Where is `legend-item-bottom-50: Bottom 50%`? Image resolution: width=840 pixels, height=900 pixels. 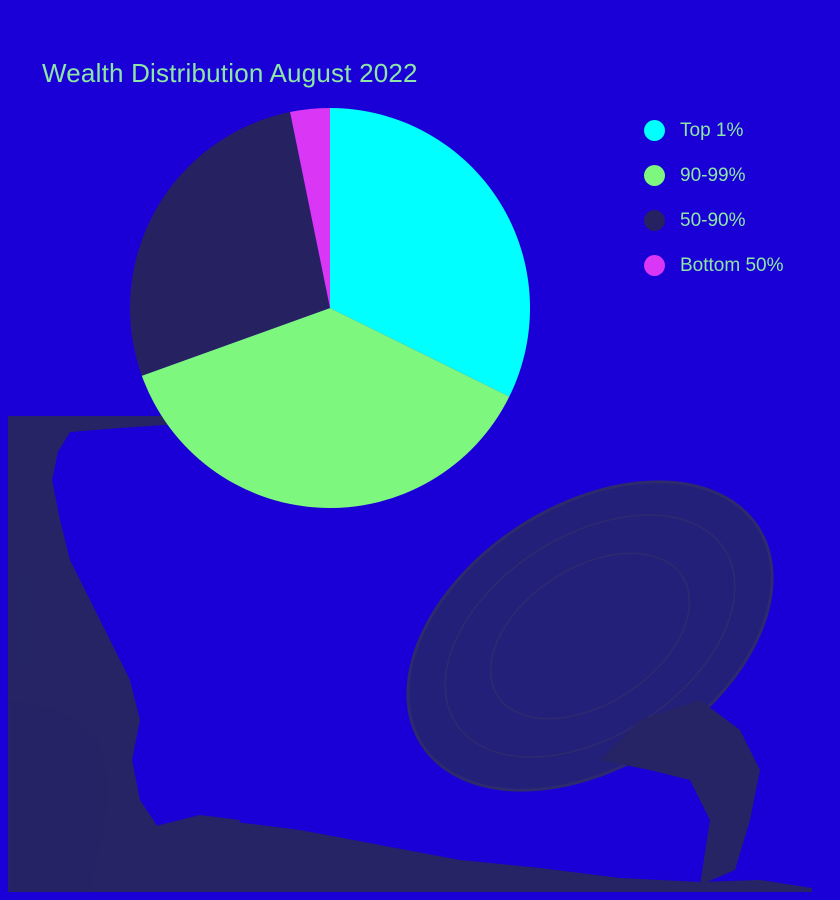 legend-item-bottom-50: Bottom 50% is located at coordinates (714, 265).